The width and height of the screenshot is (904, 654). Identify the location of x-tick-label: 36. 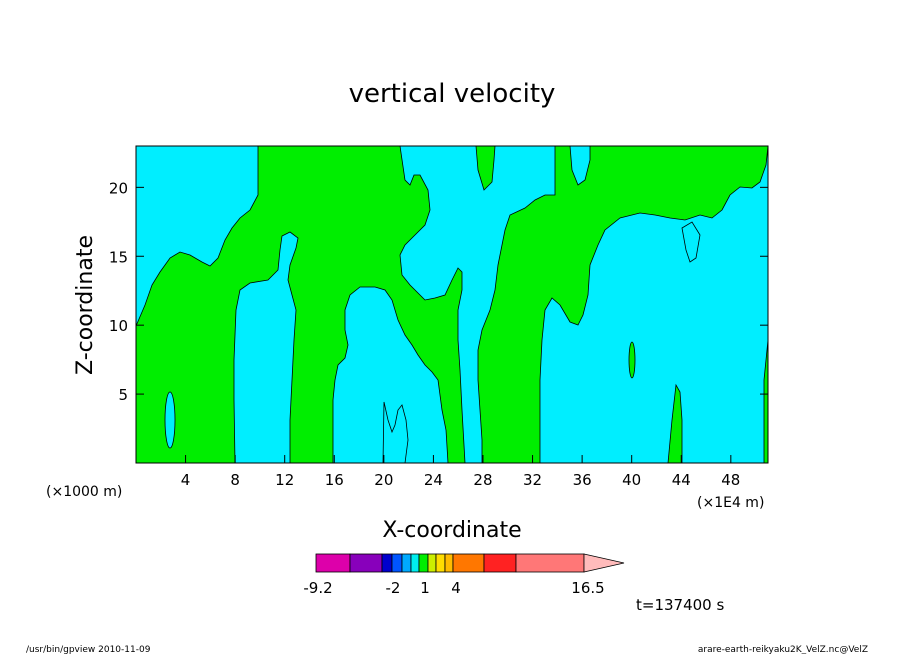
(582, 480).